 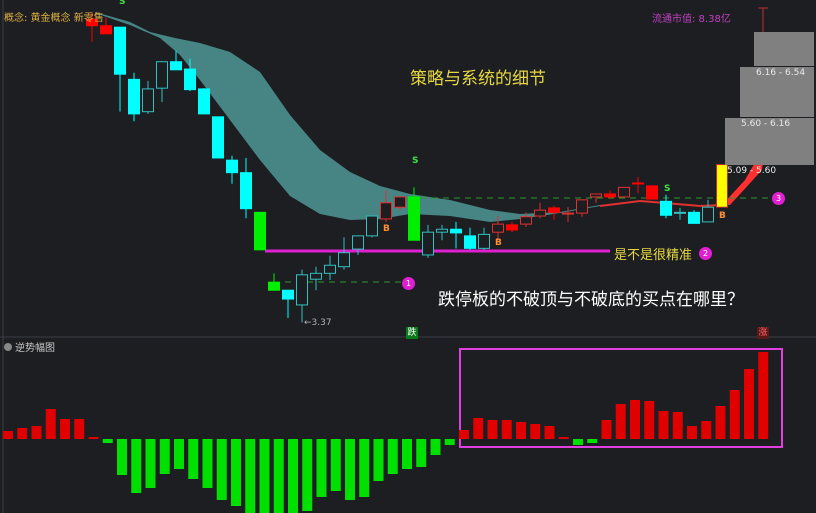 I want to click on marker-circle-3: 3, so click(x=778, y=198).